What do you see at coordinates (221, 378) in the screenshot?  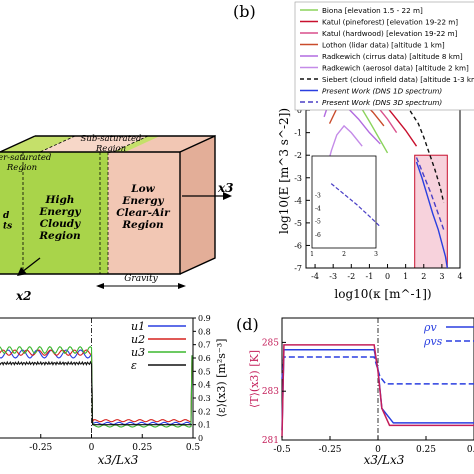 I see `velocity-y2-axis-label: ⟨ε⟩(x3) [m²s⁻³]` at bounding box center [221, 378].